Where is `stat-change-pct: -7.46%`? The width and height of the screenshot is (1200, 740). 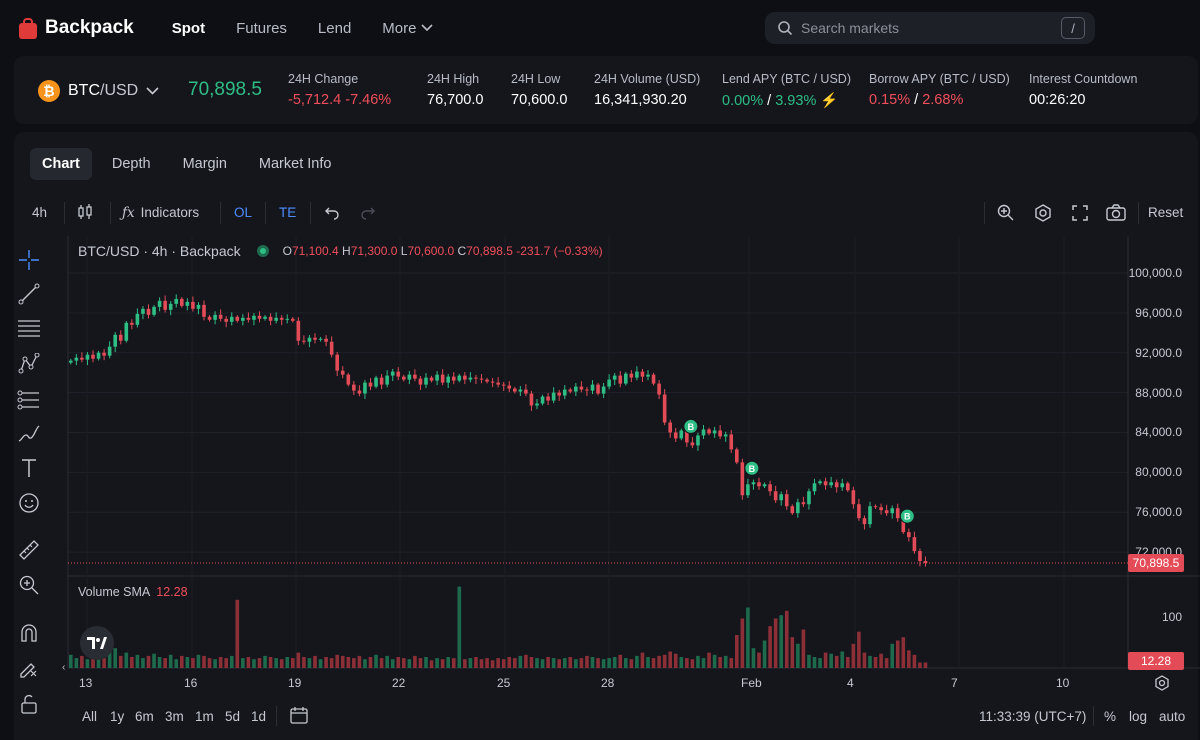
stat-change-pct: -7.46% is located at coordinates (368, 100).